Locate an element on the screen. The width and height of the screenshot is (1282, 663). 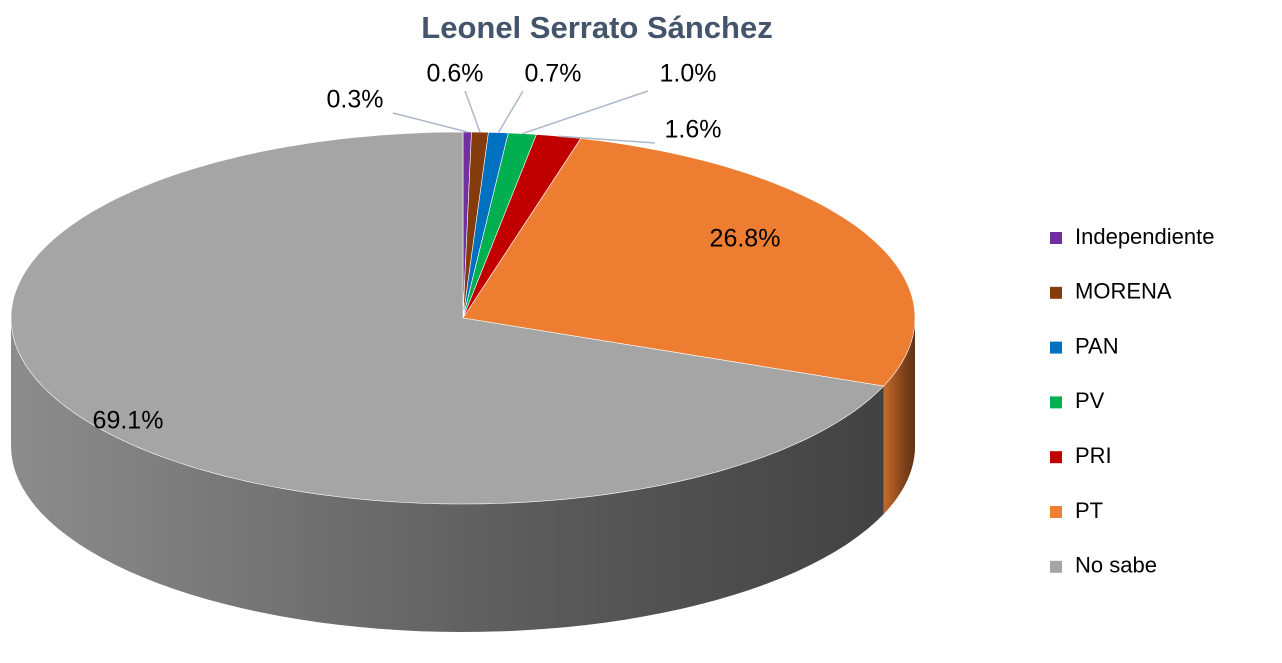
legend: Independiente MORENA PAN PV PRI PT No sabe is located at coordinates (1132, 401).